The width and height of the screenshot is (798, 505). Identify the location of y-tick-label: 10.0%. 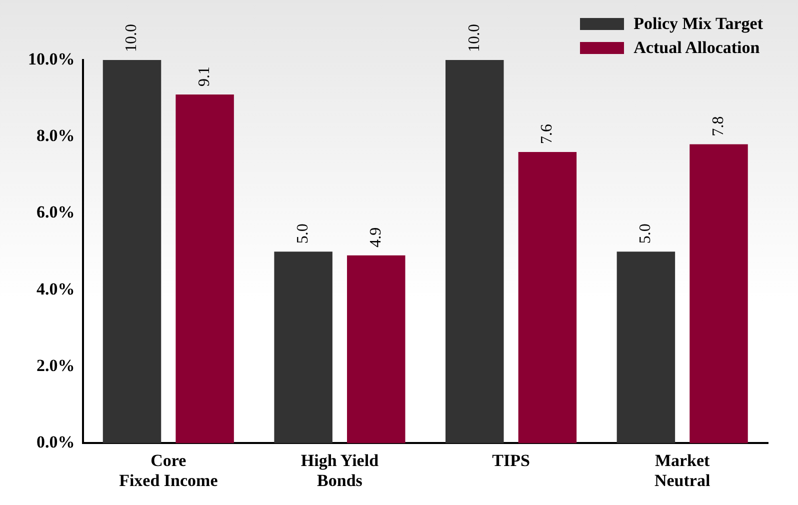
(51, 58).